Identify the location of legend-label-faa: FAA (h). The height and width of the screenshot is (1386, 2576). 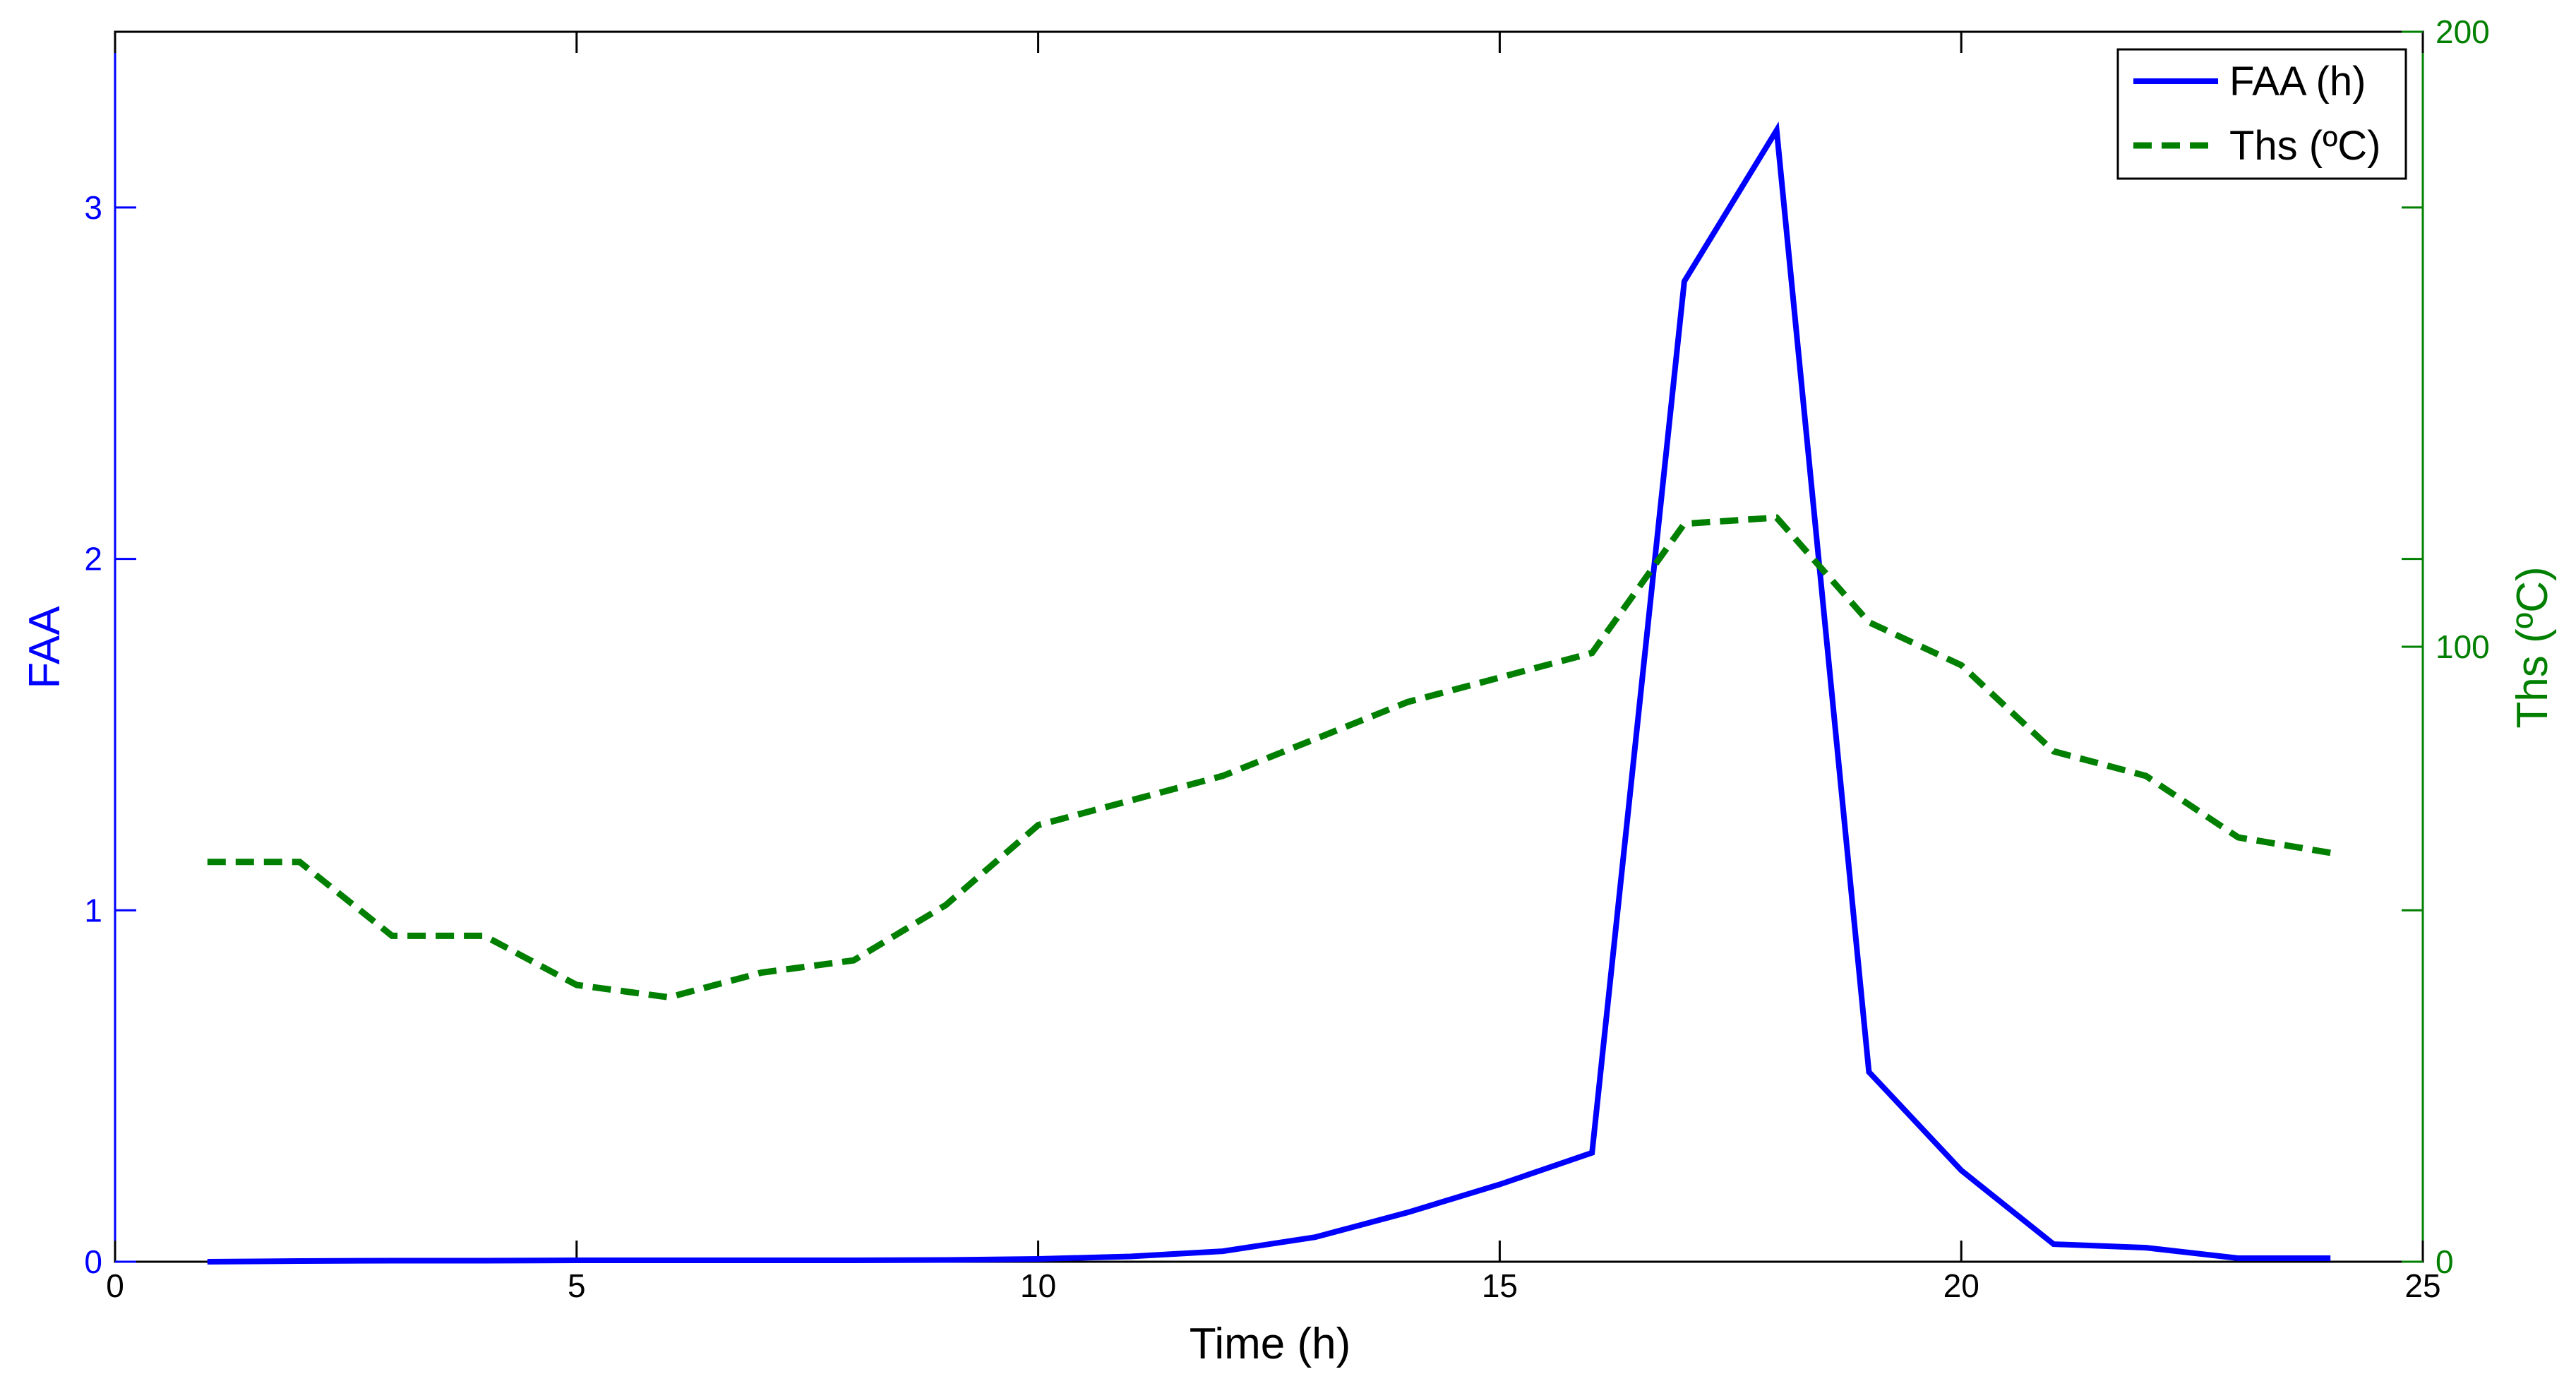
(2297, 82).